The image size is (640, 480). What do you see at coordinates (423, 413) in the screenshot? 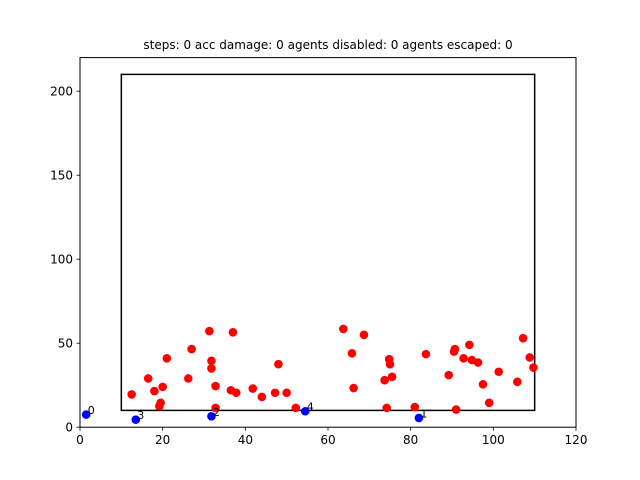
I see `point-label: 1` at bounding box center [423, 413].